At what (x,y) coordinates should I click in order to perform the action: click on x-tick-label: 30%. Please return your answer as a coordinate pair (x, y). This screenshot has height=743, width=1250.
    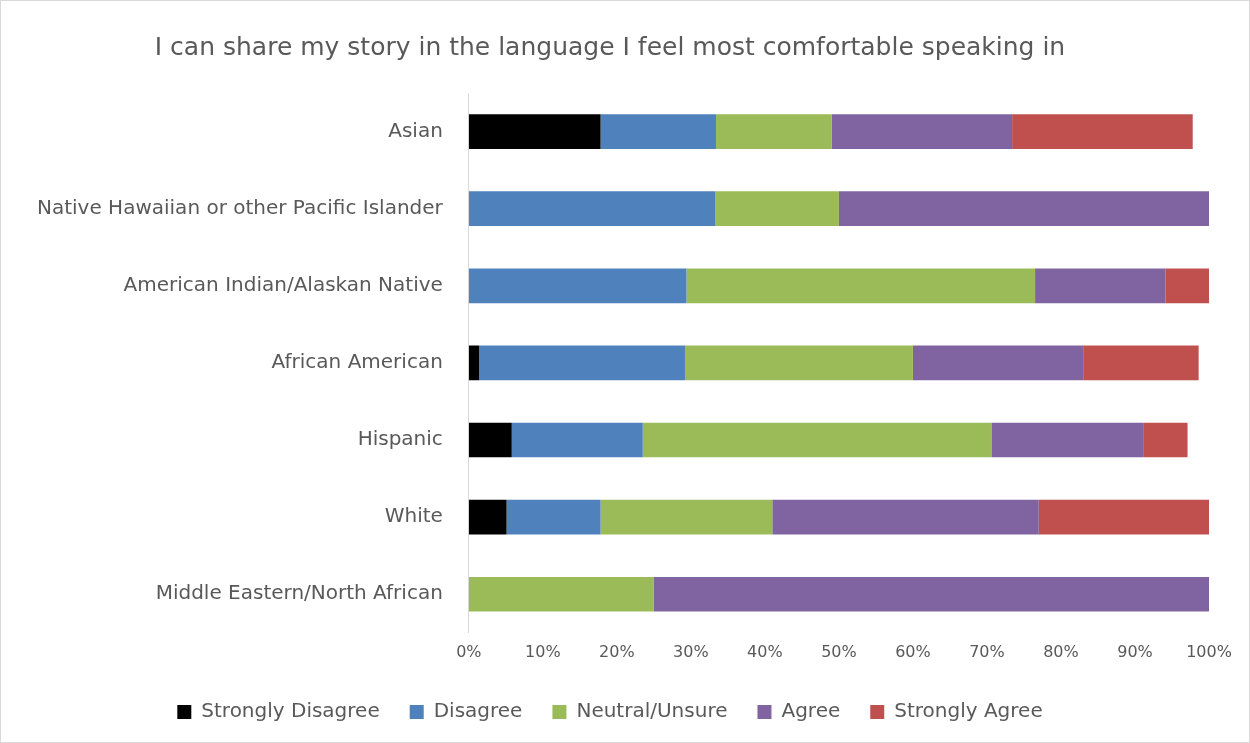
    Looking at the image, I should click on (691, 651).